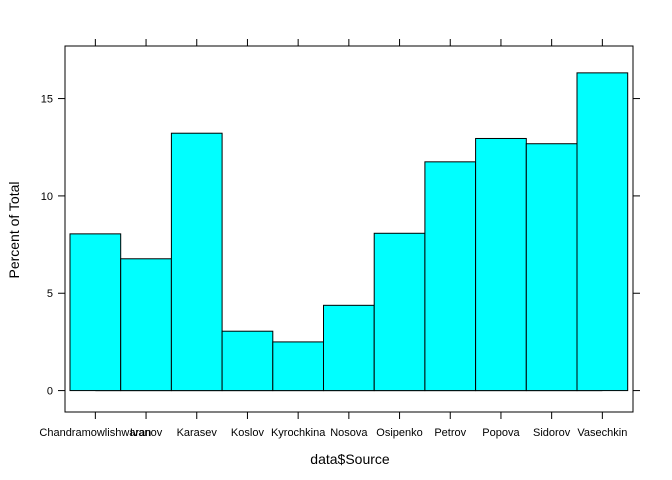 This screenshot has width=672, height=480. What do you see at coordinates (349, 433) in the screenshot?
I see `x-tick-label: Nosova` at bounding box center [349, 433].